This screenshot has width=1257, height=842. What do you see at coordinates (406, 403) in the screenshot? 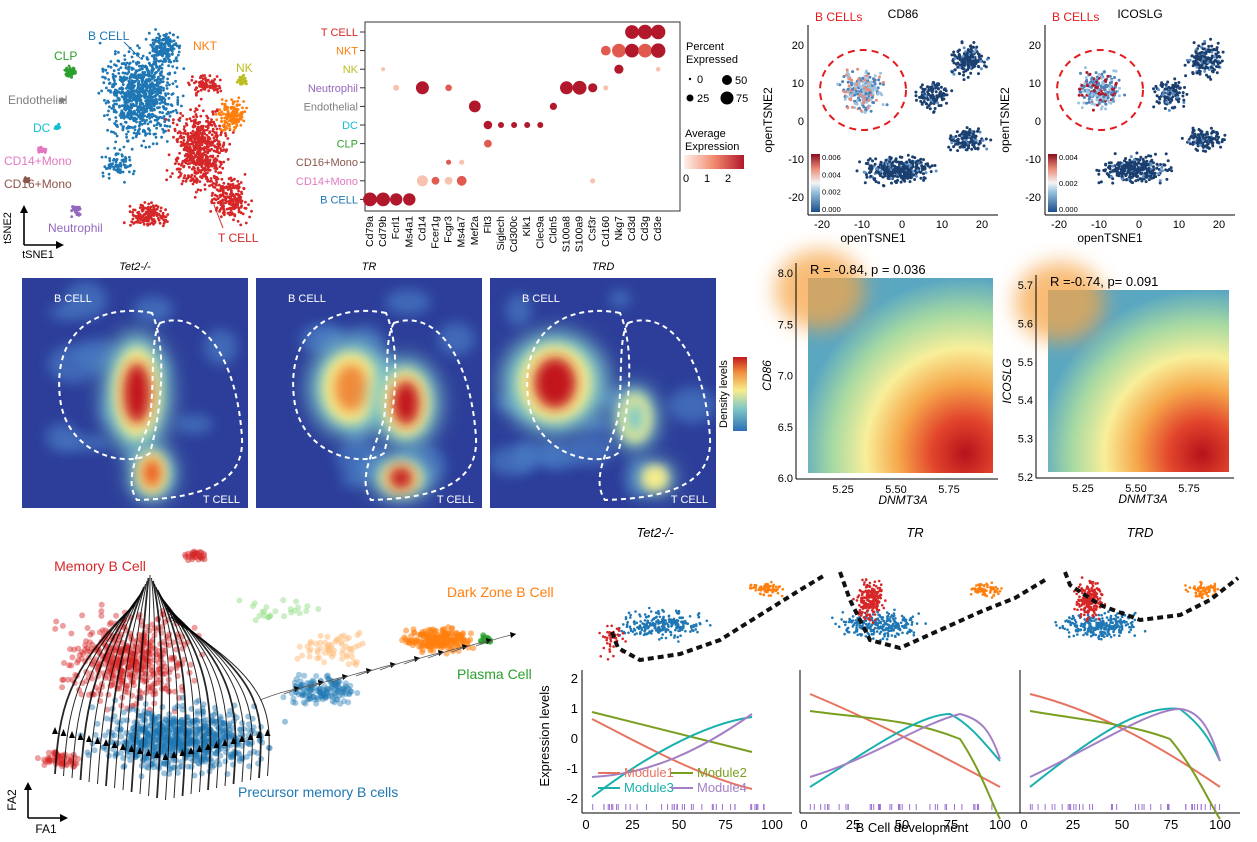
I see `density-peak` at bounding box center [406, 403].